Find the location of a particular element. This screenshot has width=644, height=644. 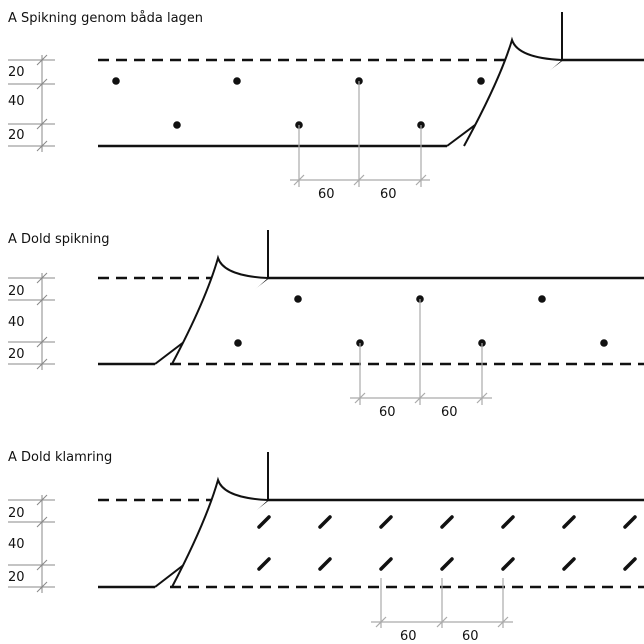

section-title: A Dold klamring is located at coordinates (60, 457).